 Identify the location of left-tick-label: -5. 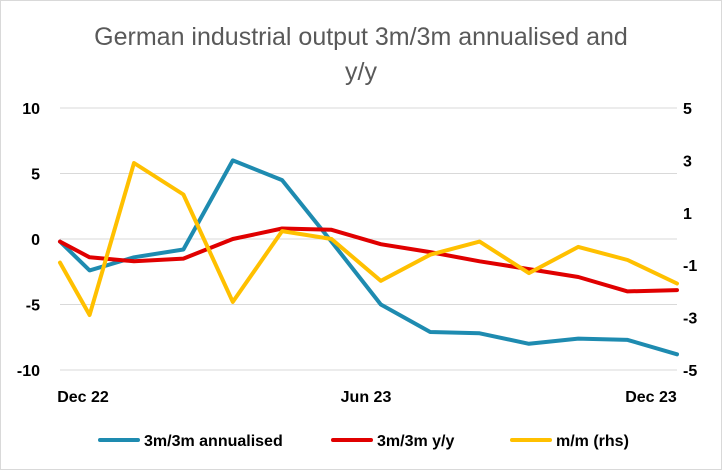
(33, 306).